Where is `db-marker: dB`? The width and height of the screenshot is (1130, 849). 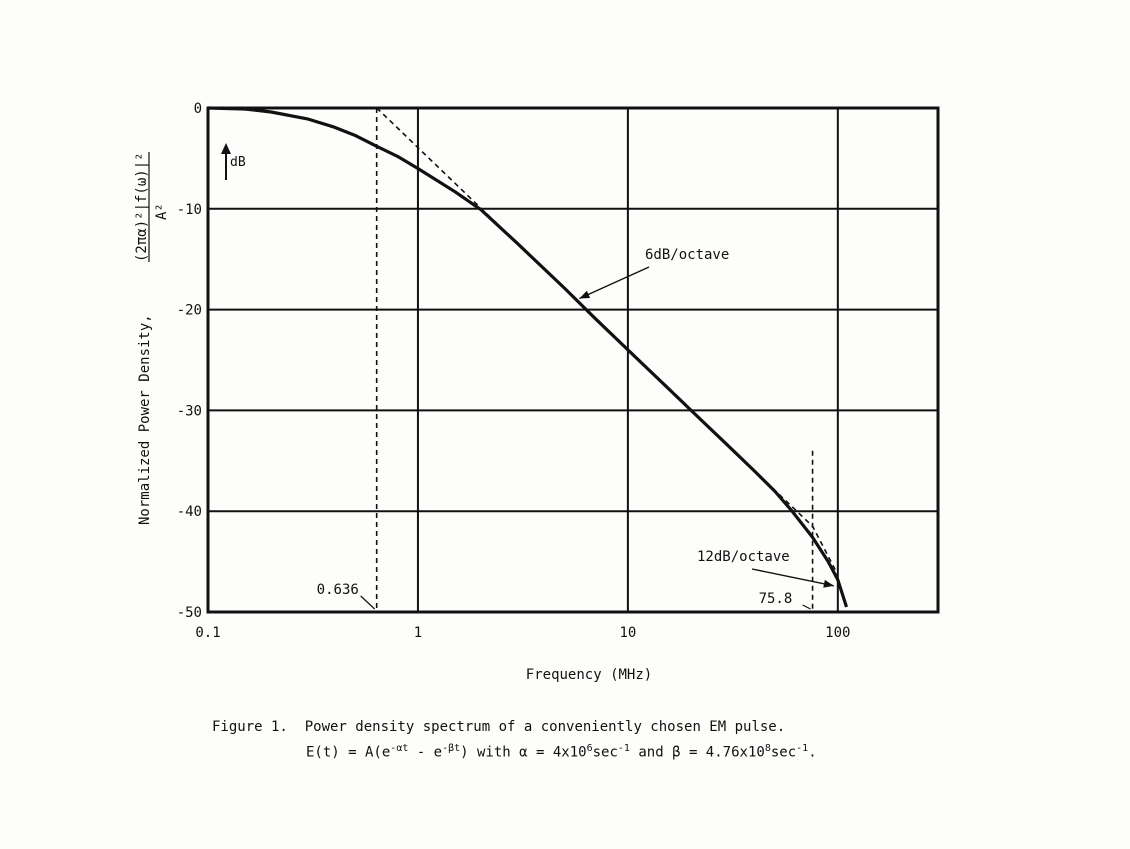
db-marker: dB is located at coordinates (233, 161).